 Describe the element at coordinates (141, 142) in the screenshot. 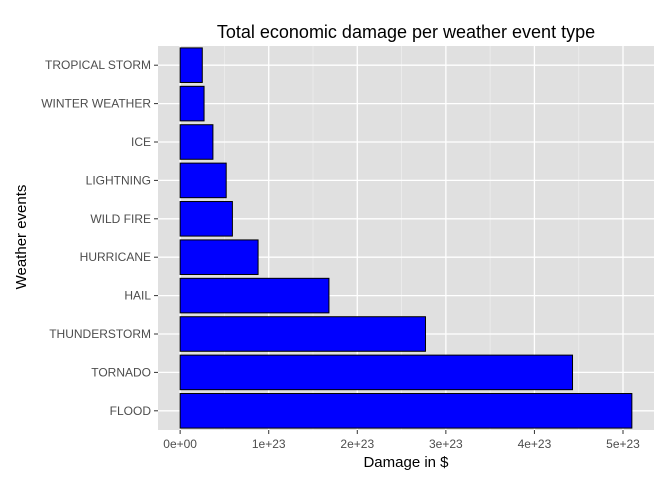

I see `y-tick-label: ICE` at that location.